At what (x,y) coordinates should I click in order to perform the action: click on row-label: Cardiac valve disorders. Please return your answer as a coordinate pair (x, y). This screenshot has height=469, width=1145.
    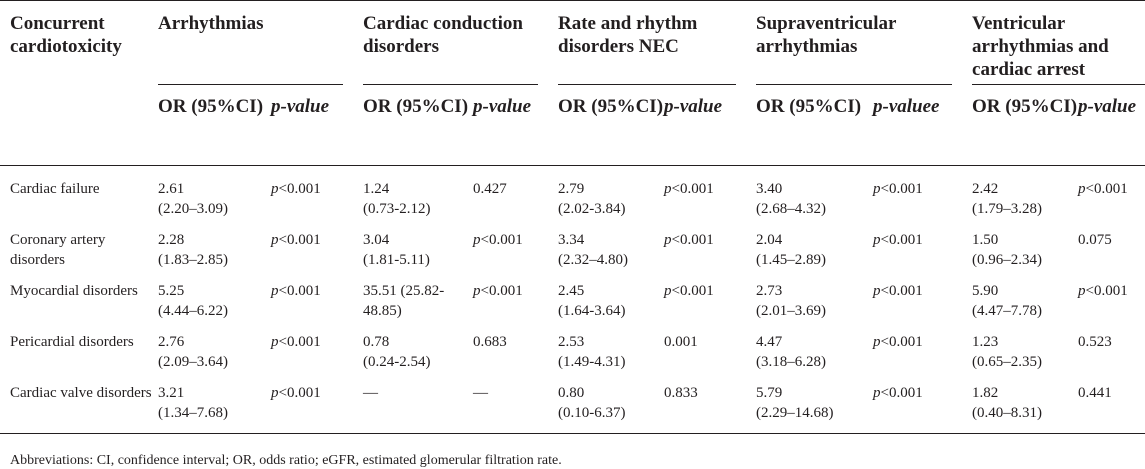
    Looking at the image, I should click on (76, 408).